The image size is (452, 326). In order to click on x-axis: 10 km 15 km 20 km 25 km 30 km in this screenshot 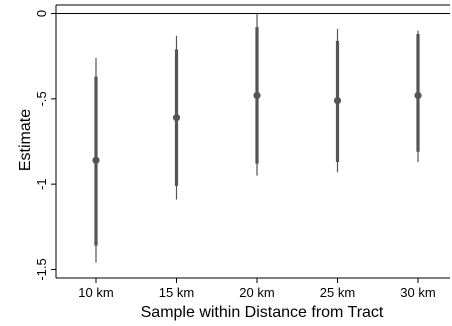, I will do `click(257, 289)`.